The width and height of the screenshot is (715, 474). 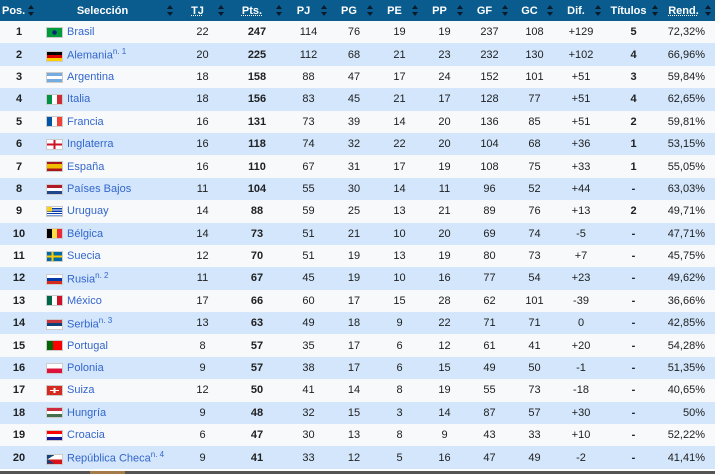 I want to click on column-header-label: GF, so click(x=484, y=10).